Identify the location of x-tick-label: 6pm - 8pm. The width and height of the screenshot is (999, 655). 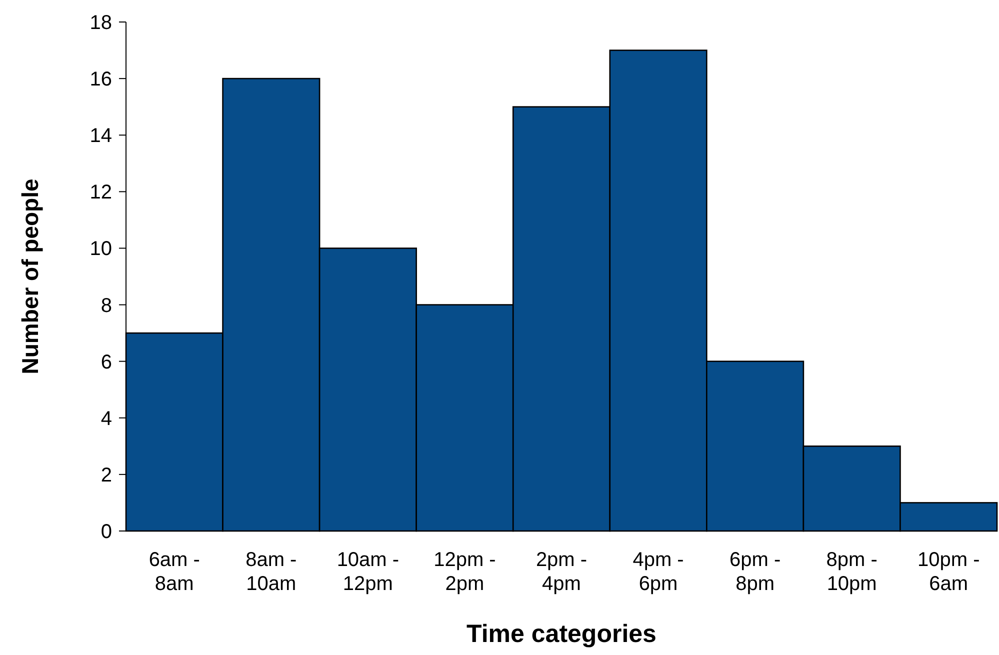
(755, 572).